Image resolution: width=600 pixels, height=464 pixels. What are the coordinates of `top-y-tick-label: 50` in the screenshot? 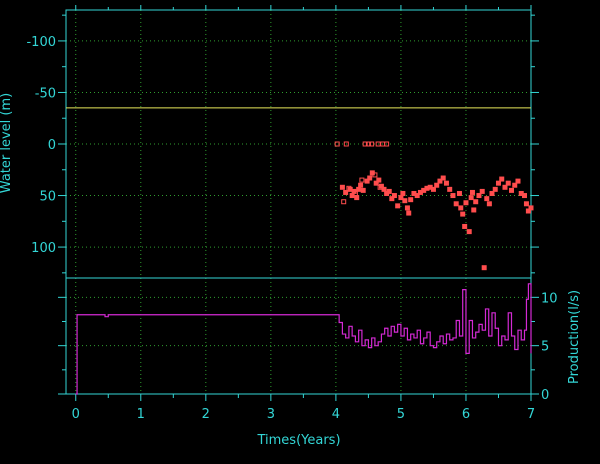 It's located at (47, 197).